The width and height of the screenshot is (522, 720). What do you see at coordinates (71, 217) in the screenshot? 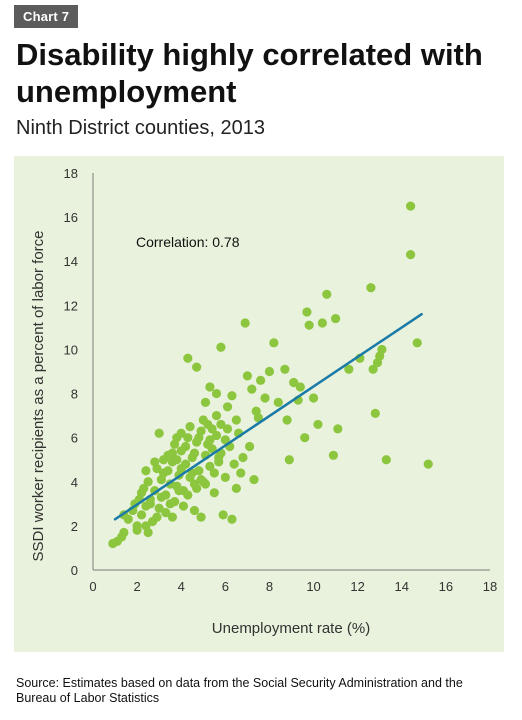
I see `y-tick-label: 16` at bounding box center [71, 217].